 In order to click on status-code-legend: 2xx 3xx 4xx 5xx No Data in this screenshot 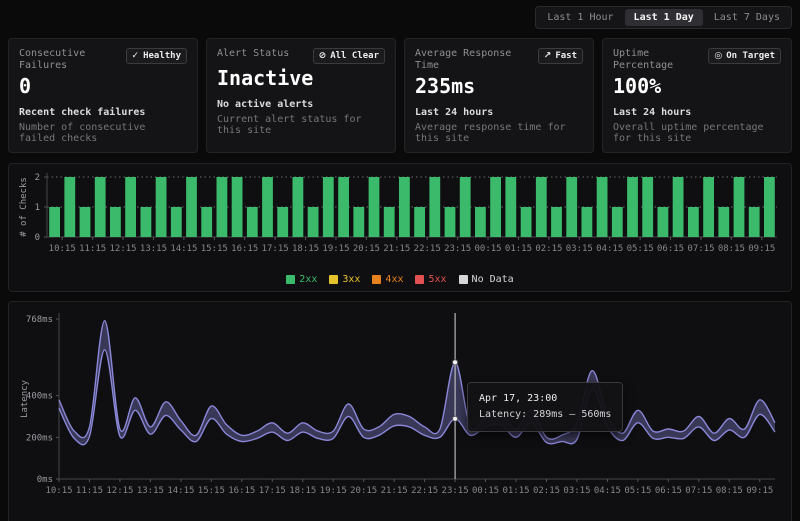, I will do `click(400, 279)`.